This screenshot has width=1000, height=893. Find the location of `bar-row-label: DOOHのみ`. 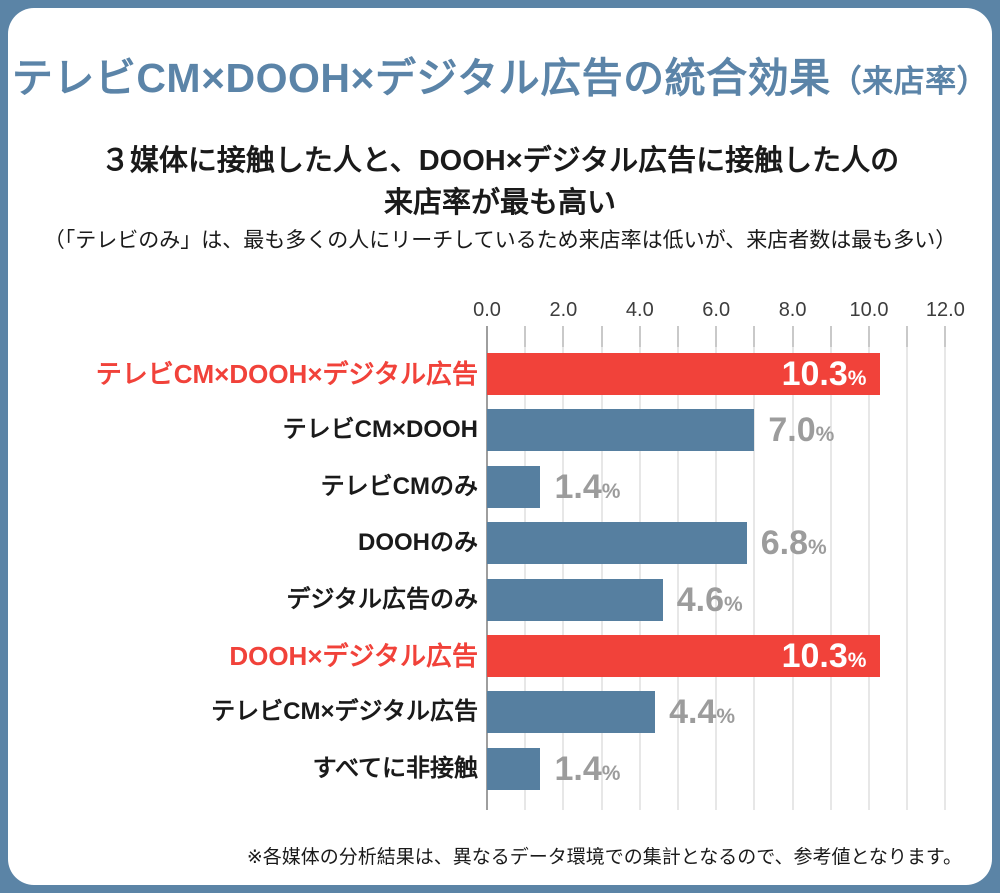

bar-row-label: DOOHのみ is located at coordinates (418, 543).